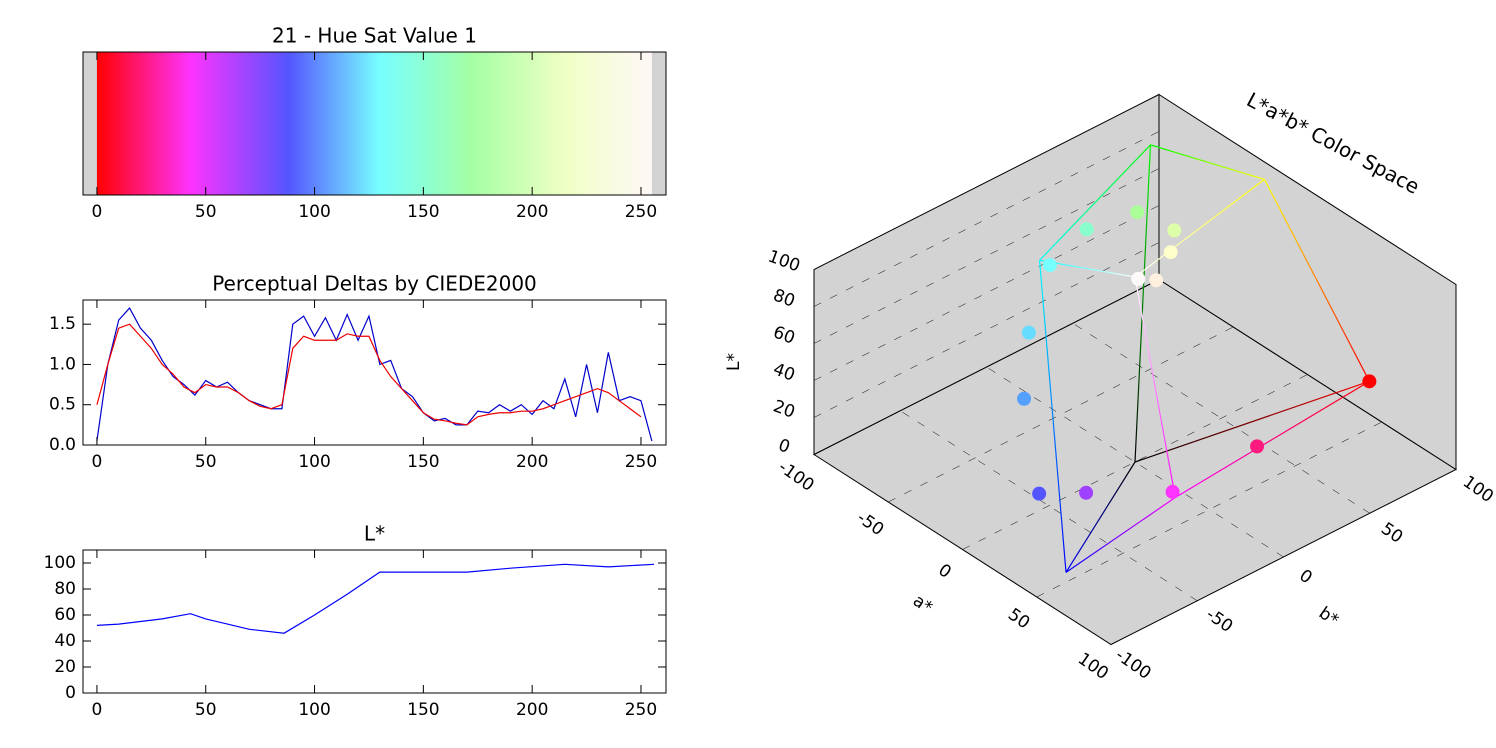  I want to click on back-wall, so click(1307, 282).